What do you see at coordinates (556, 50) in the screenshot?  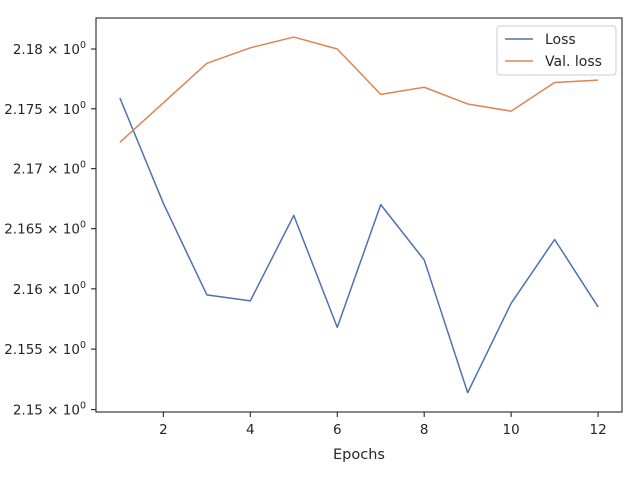 I see `legend: Loss Val. loss` at bounding box center [556, 50].